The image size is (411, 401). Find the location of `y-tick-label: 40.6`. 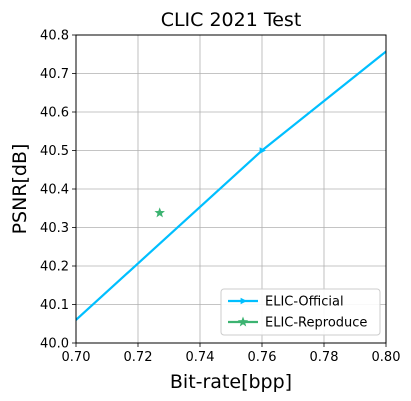

y-tick-label: 40.6 is located at coordinates (54, 113).